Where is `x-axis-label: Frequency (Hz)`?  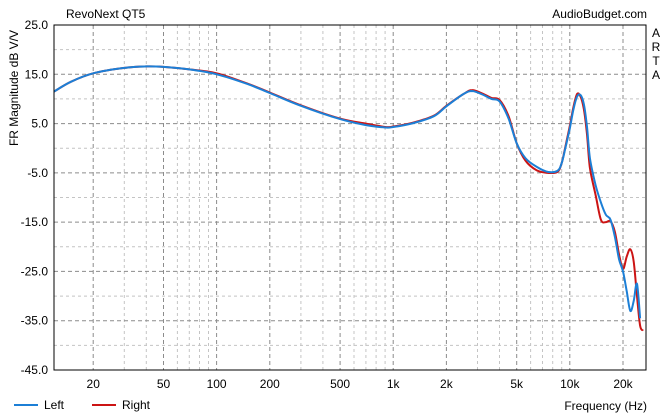
x-axis-label: Frequency (Hz) is located at coordinates (605, 406).